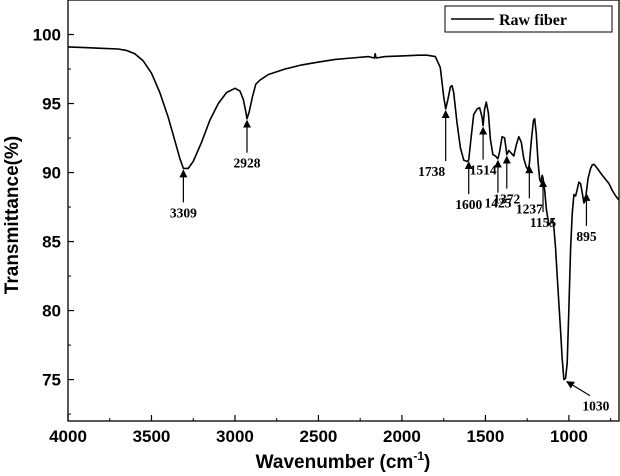 This screenshot has width=620, height=476. Describe the element at coordinates (68, 436) in the screenshot. I see `x-tick-label-4000: 4000` at that location.